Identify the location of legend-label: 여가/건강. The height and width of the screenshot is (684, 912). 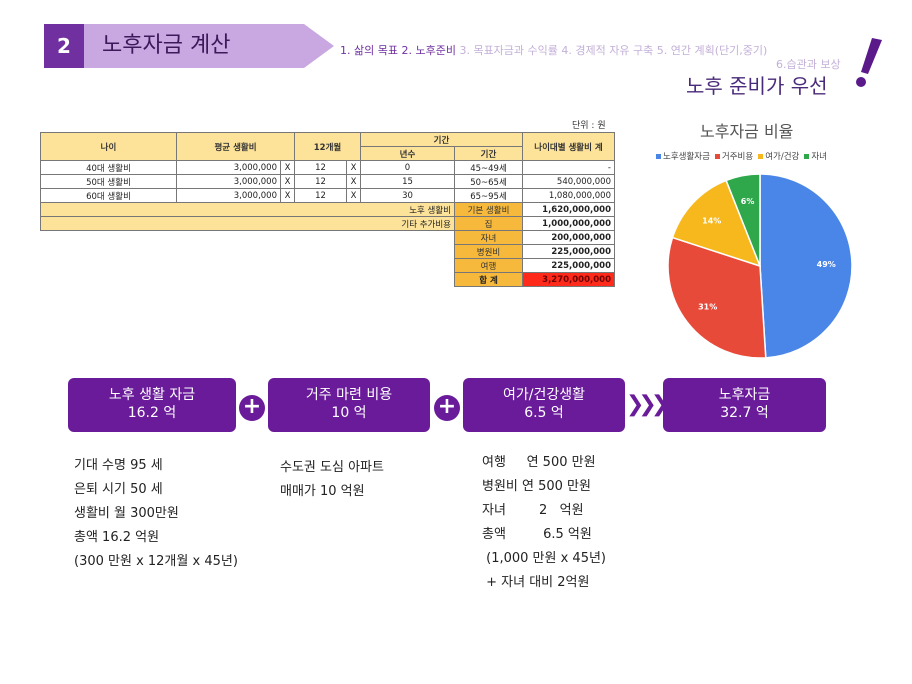
(782, 157).